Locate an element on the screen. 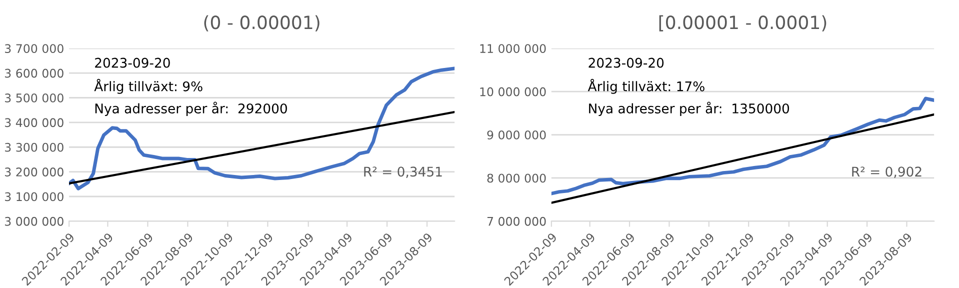 The image size is (959, 288). annotation: Årlig tillväxt: 9% is located at coordinates (148, 86).